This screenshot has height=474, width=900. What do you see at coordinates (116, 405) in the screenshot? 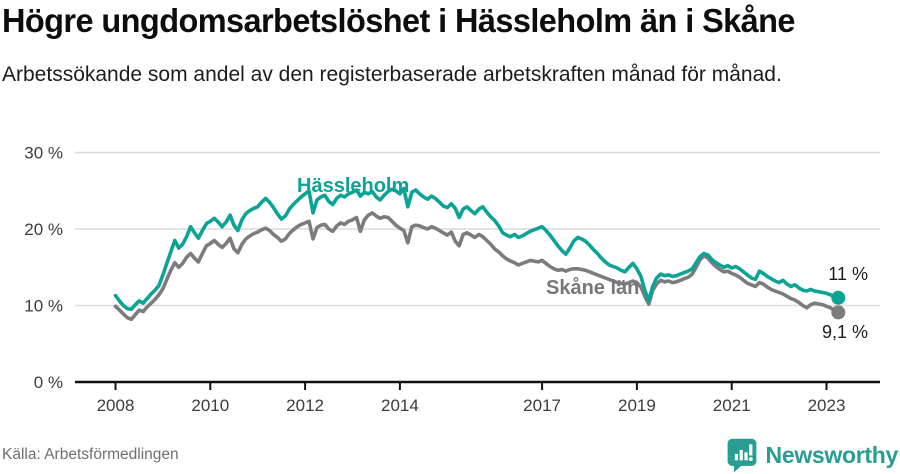
I see `x-axis-tick-label: 2008` at bounding box center [116, 405].